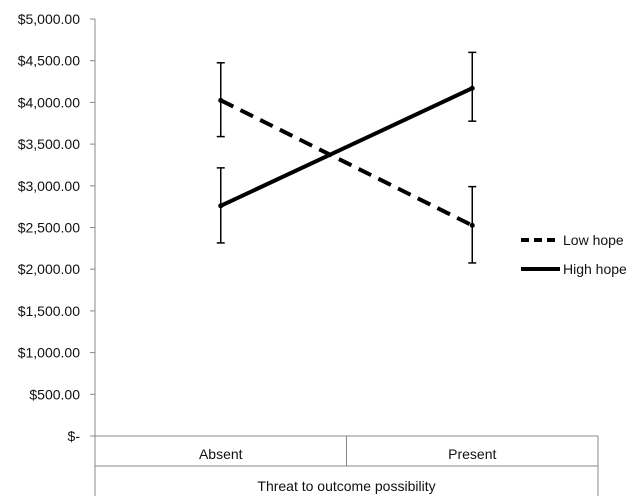  I want to click on x-axis-label: Threat to outcome possibility, so click(346, 486).